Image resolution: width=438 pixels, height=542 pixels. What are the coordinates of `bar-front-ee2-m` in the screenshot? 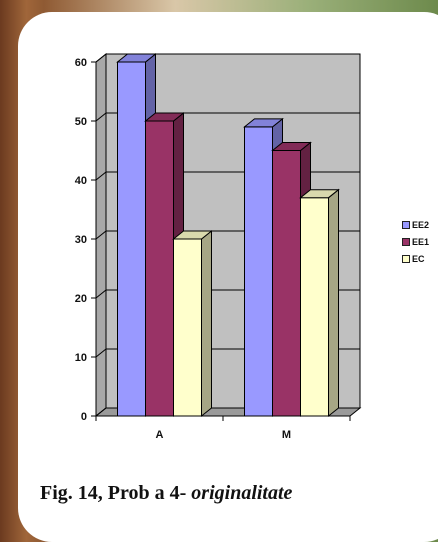 It's located at (258, 271).